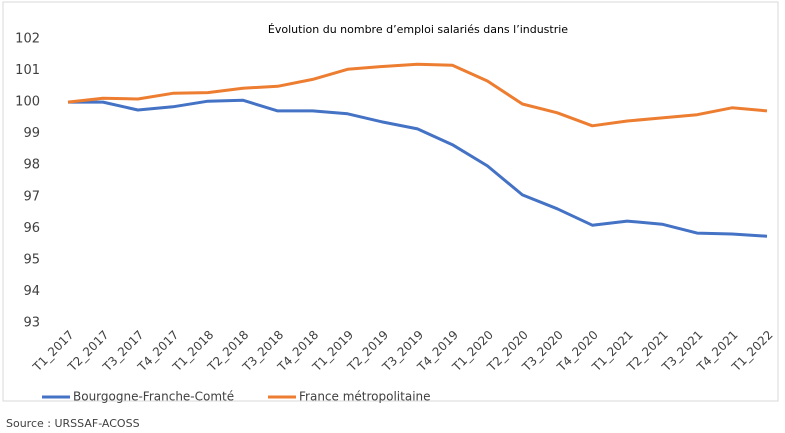 This screenshot has width=785, height=433. What do you see at coordinates (31, 323) in the screenshot?
I see `y-tick-label: 93` at bounding box center [31, 323].